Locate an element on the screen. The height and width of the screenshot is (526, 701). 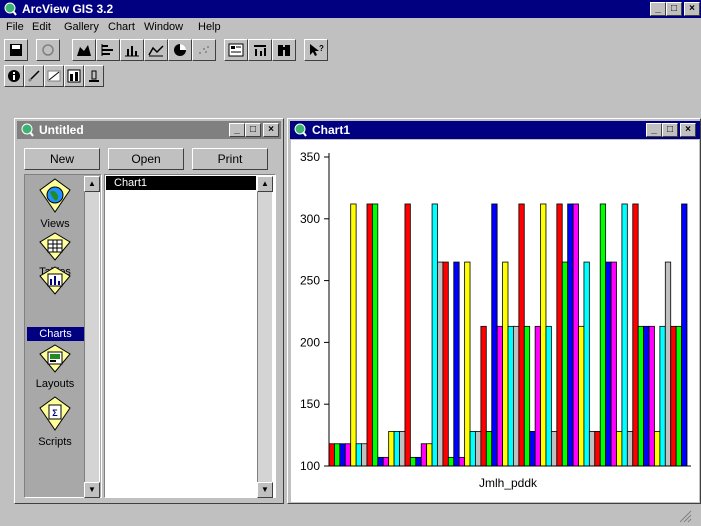
menu-chart: Chart is located at coordinates (121, 27).